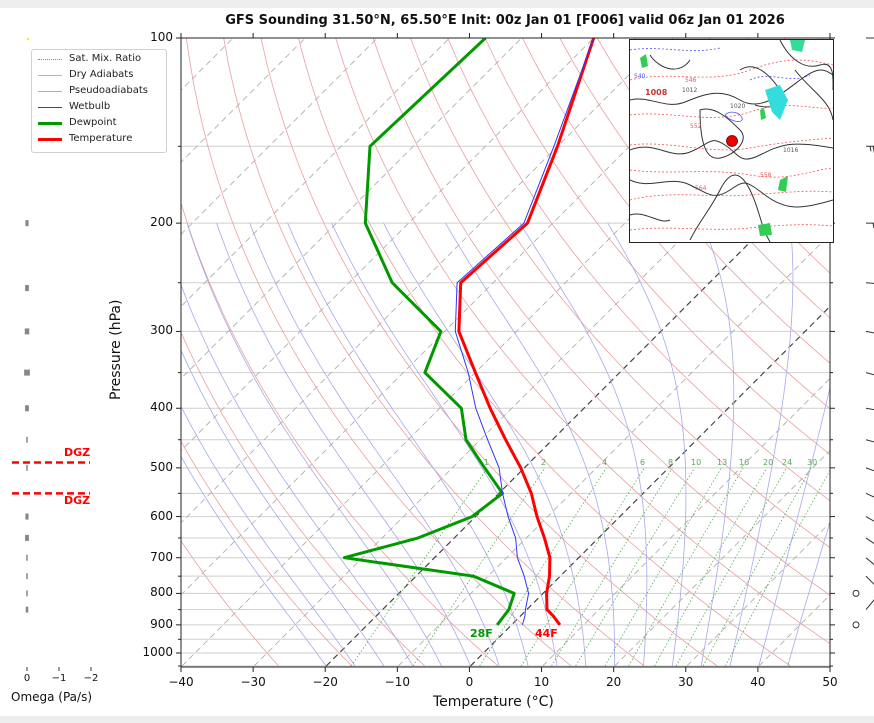  I want to click on legend-item-dry-adiabats: Dry Adiabats, so click(99, 75).